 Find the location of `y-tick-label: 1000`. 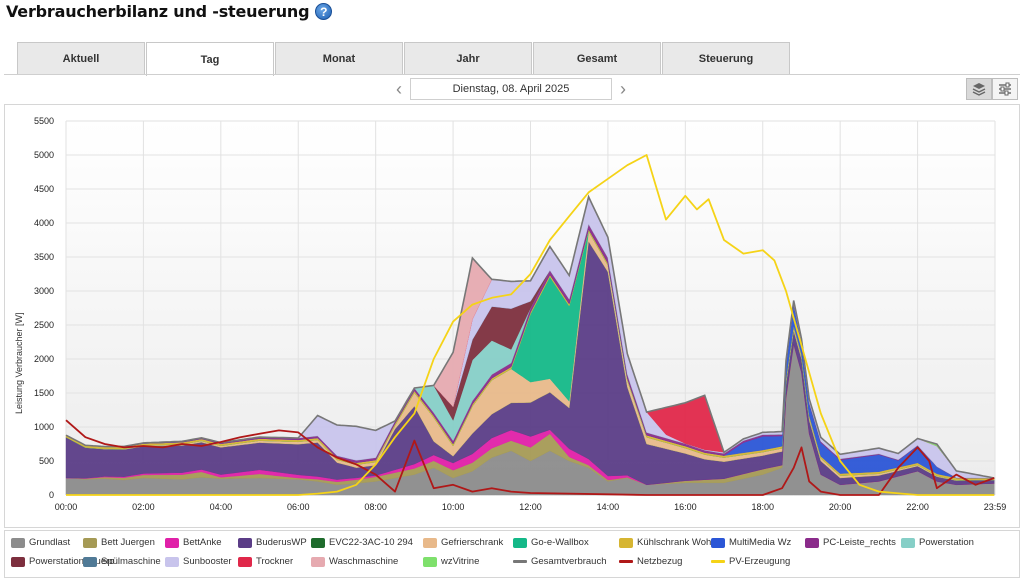

y-tick-label: 1000 is located at coordinates (44, 427).